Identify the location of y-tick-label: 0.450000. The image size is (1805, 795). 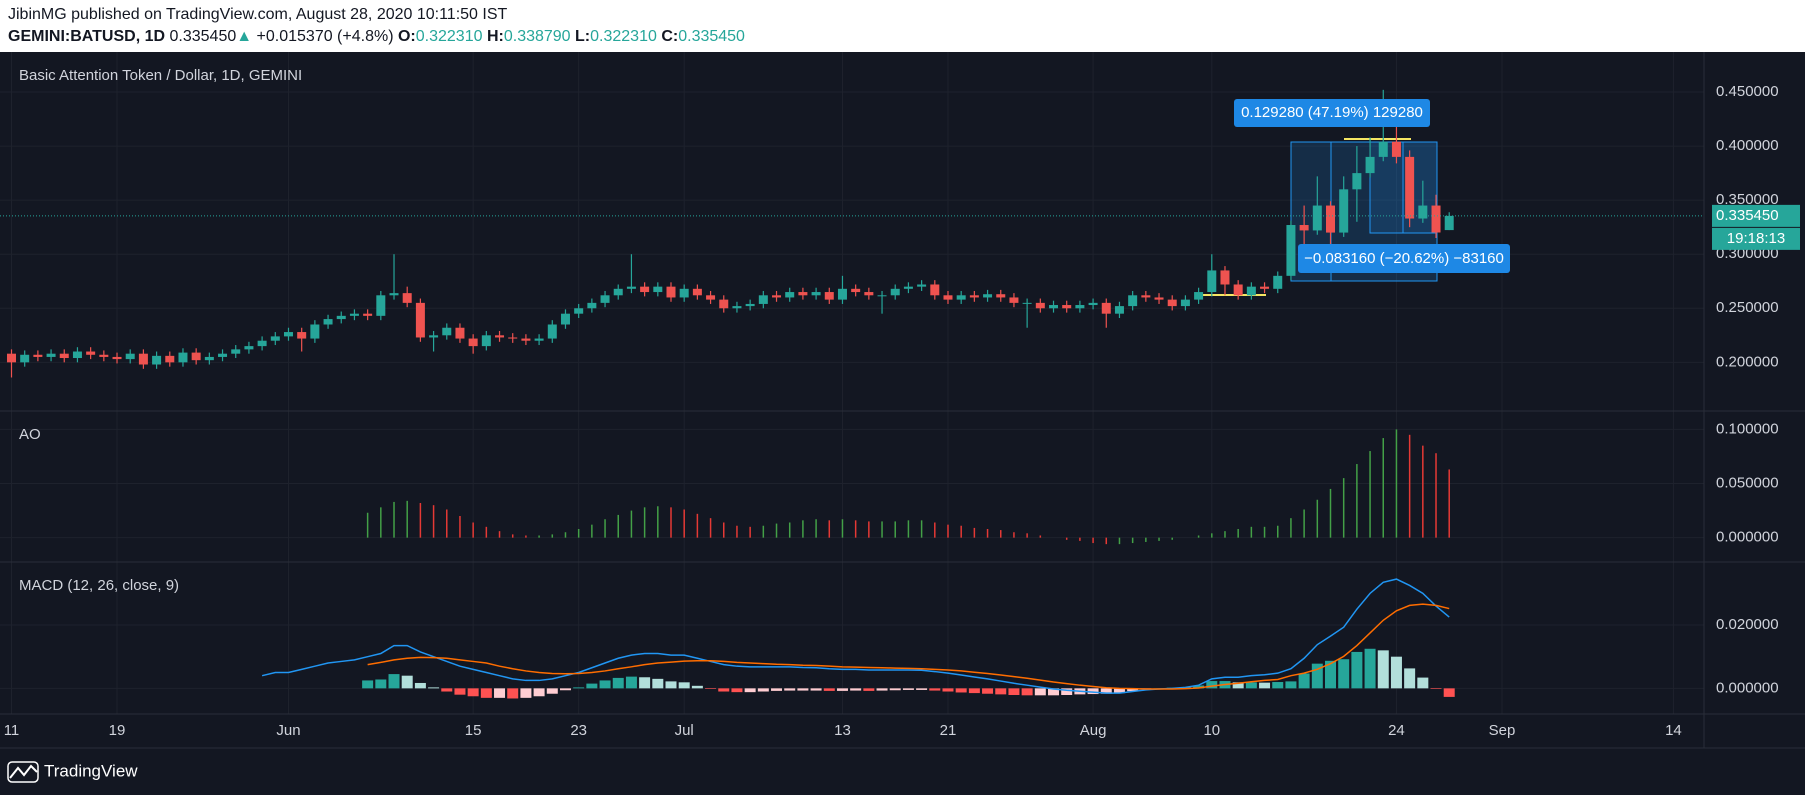
(1747, 91).